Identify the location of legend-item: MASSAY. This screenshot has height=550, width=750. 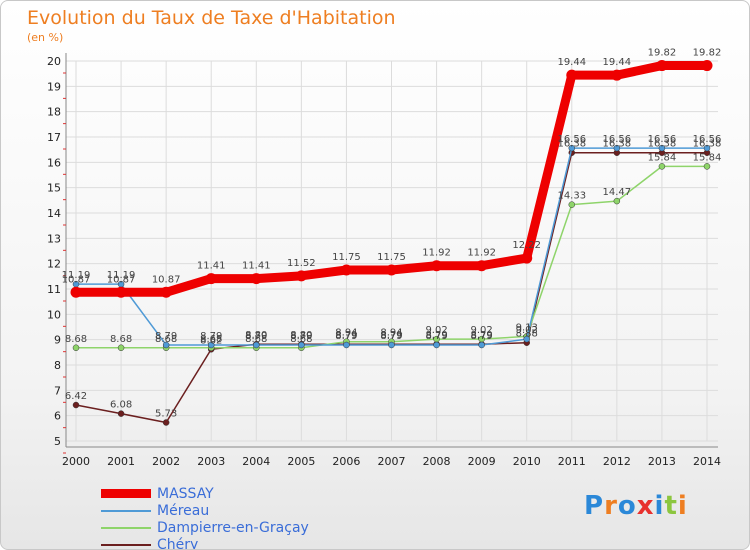
(205, 493).